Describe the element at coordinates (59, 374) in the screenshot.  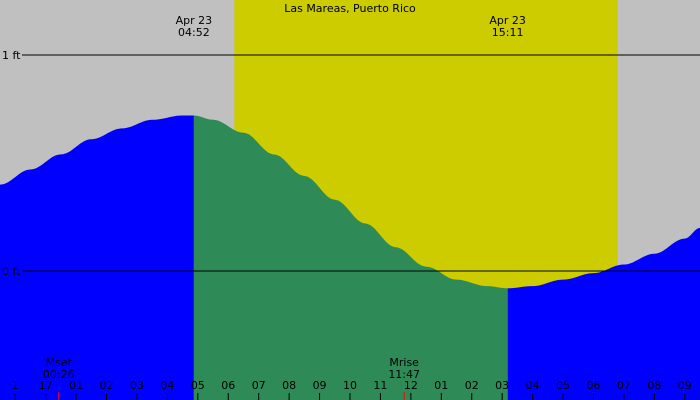
I see `moon-event-time-0: 00:26` at that location.